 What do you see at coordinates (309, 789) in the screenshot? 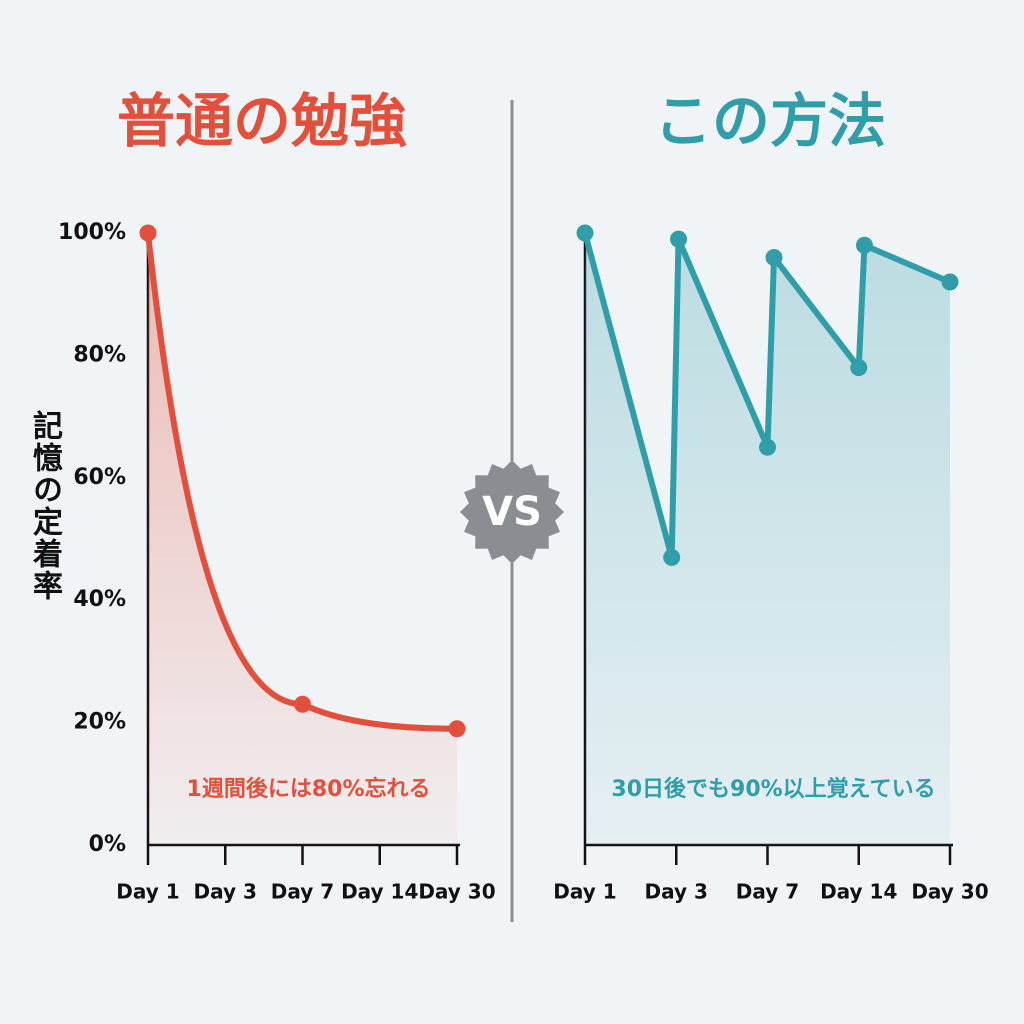
I see `annotation: 1週間後には80%忘れる` at bounding box center [309, 789].